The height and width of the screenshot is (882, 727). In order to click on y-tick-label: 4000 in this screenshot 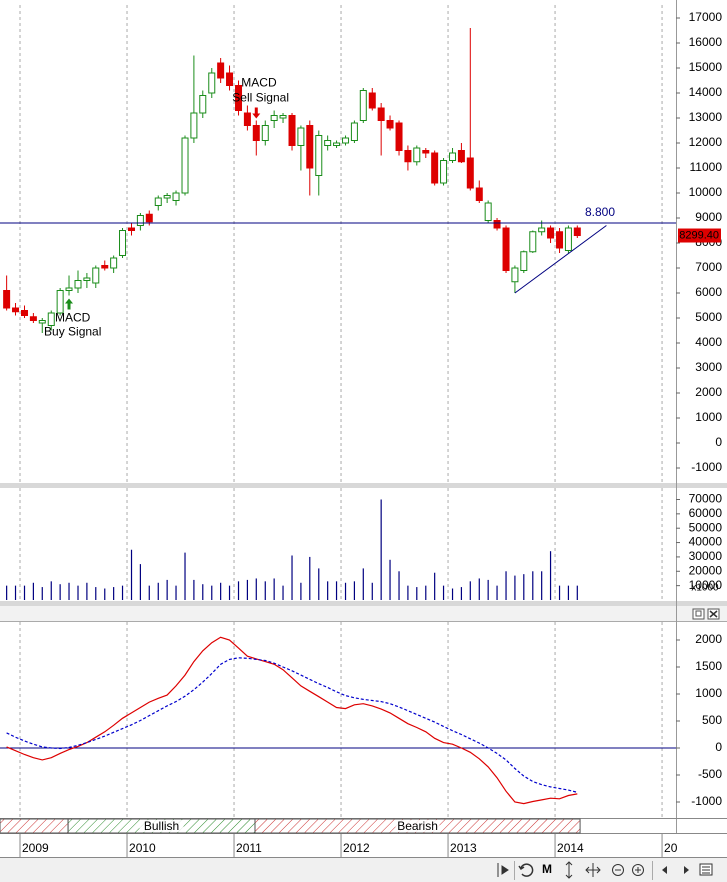, I will do `click(708, 342)`.